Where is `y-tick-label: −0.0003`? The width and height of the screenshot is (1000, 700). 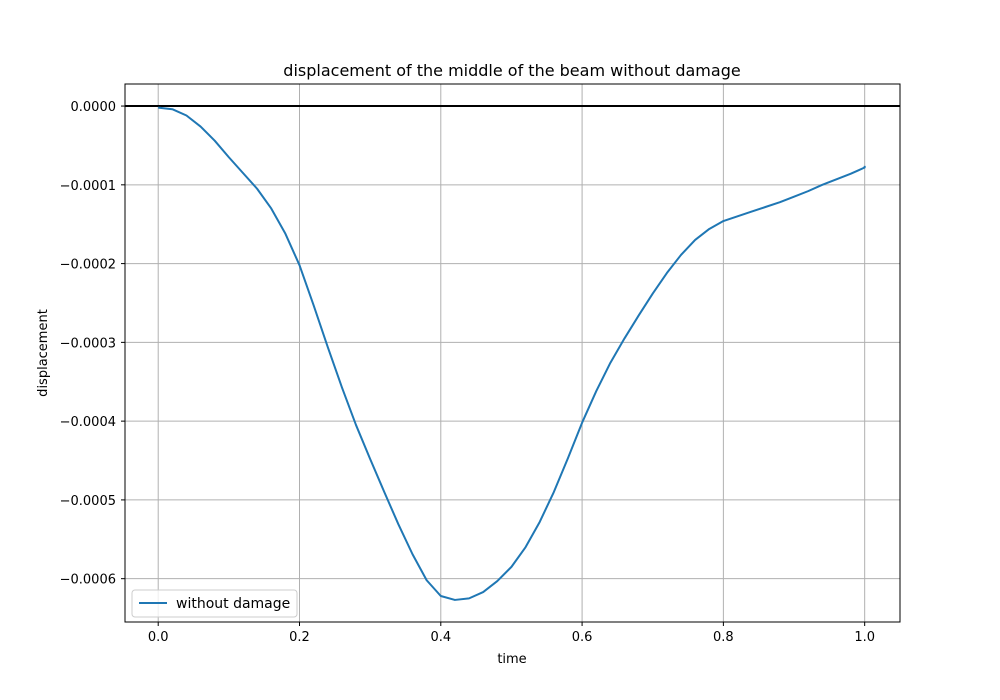 y-tick-label: −0.0003 is located at coordinates (88, 343).